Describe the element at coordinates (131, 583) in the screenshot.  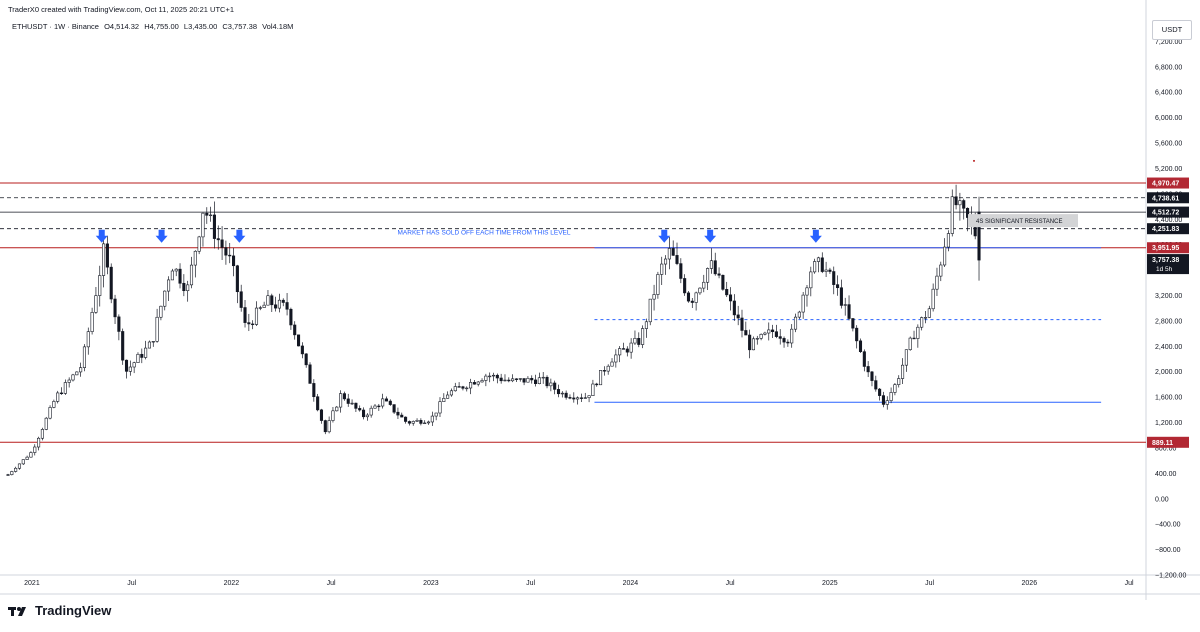
I see `x-tick-label: Jul` at that location.